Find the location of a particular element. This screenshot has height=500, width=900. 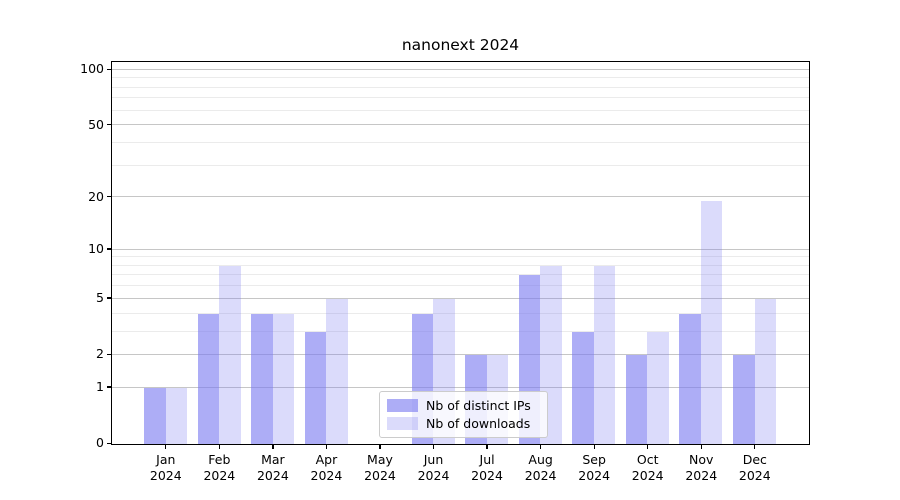

legend-item-downloads: Nb of downloads is located at coordinates (463, 423).